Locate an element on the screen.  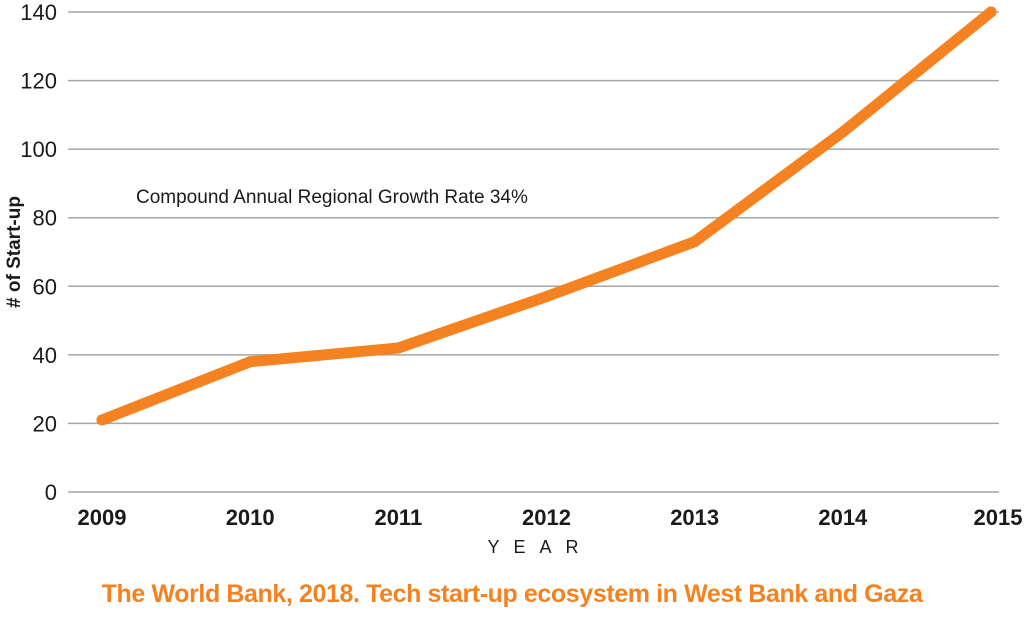
y-tick-label: 20 is located at coordinates (45, 423).